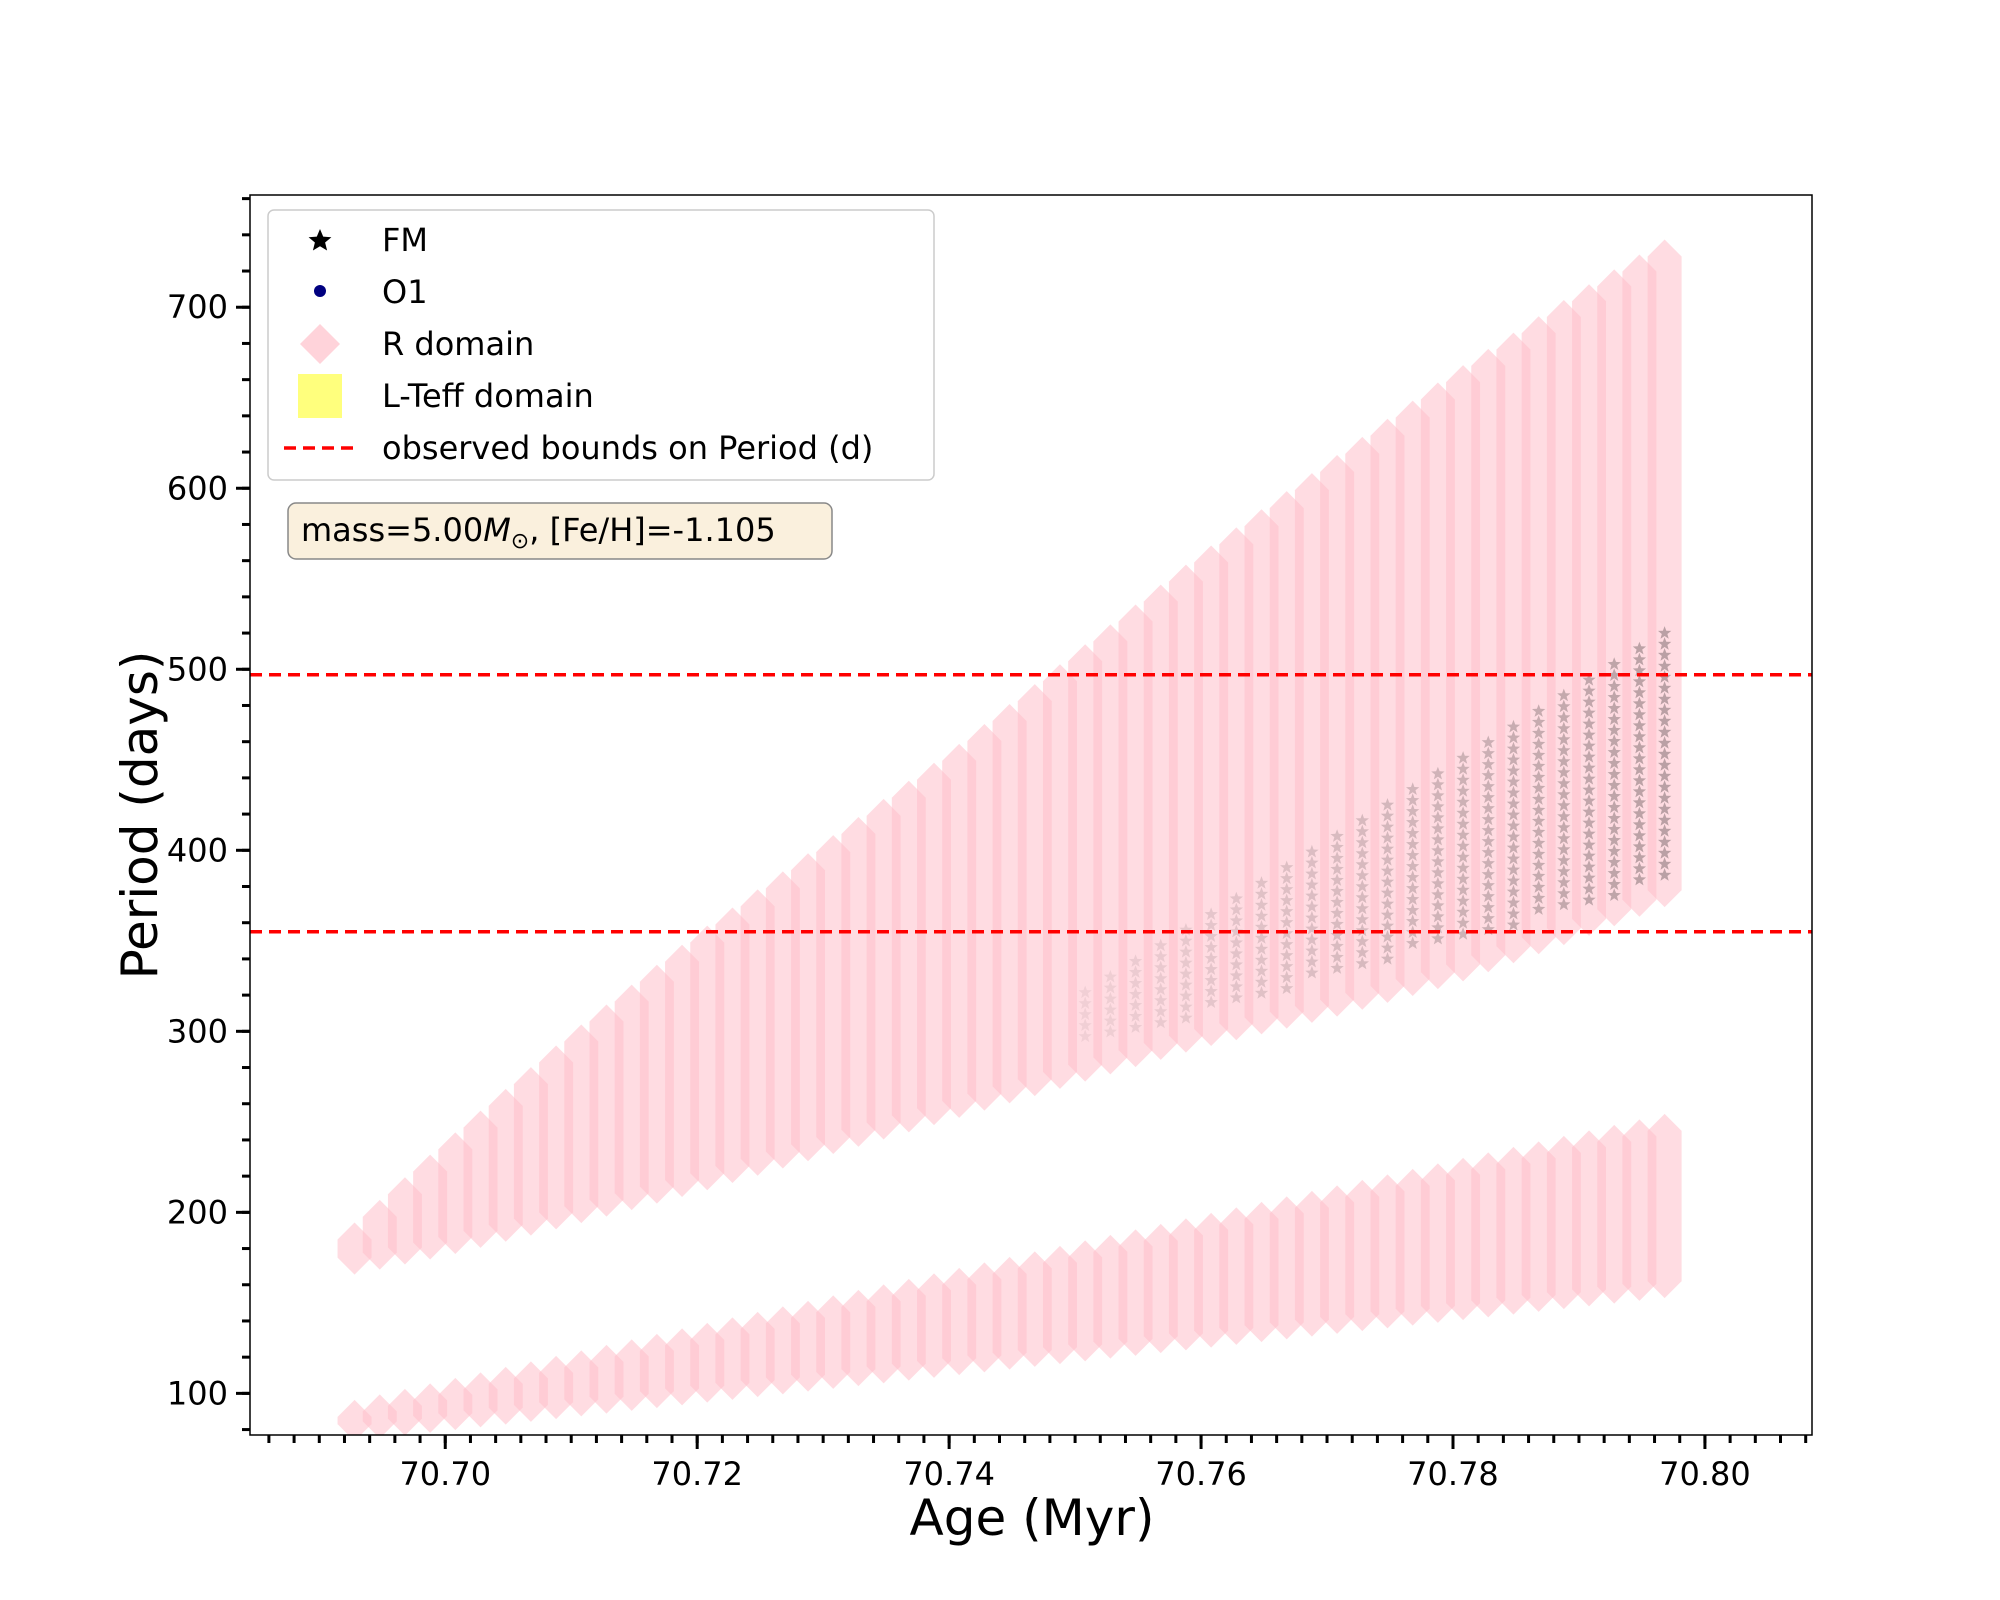 The width and height of the screenshot is (2000, 1600). What do you see at coordinates (197, 669) in the screenshot?
I see `y-tick-label: 500` at bounding box center [197, 669].